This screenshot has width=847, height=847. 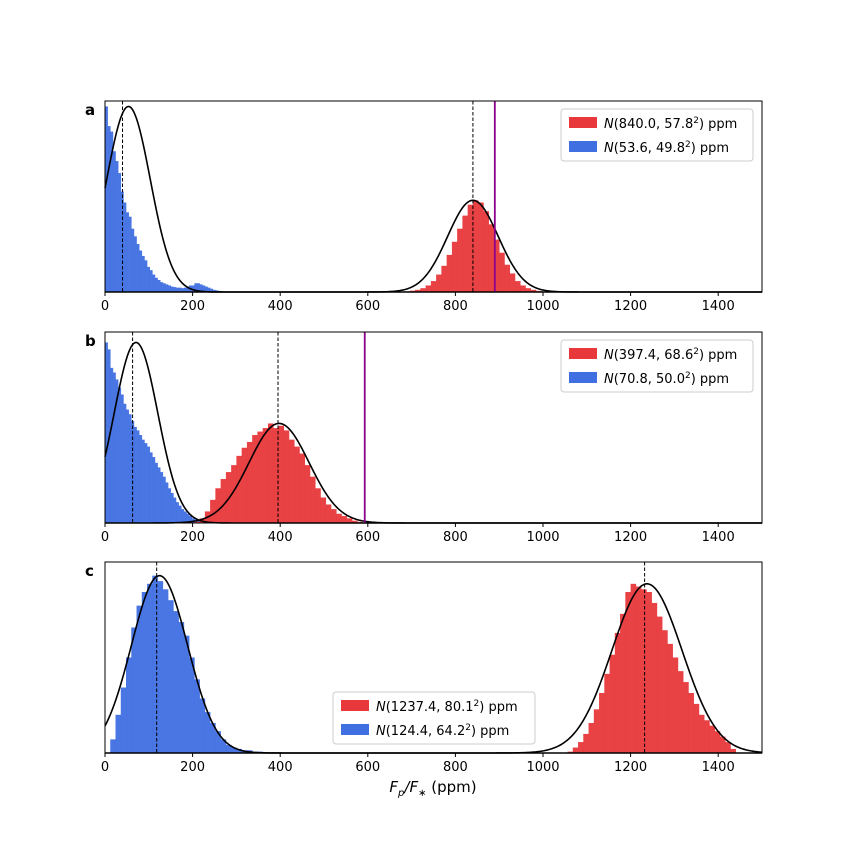 What do you see at coordinates (410, 787) in the screenshot?
I see `x-axis-label-sep: /F` at bounding box center [410, 787].